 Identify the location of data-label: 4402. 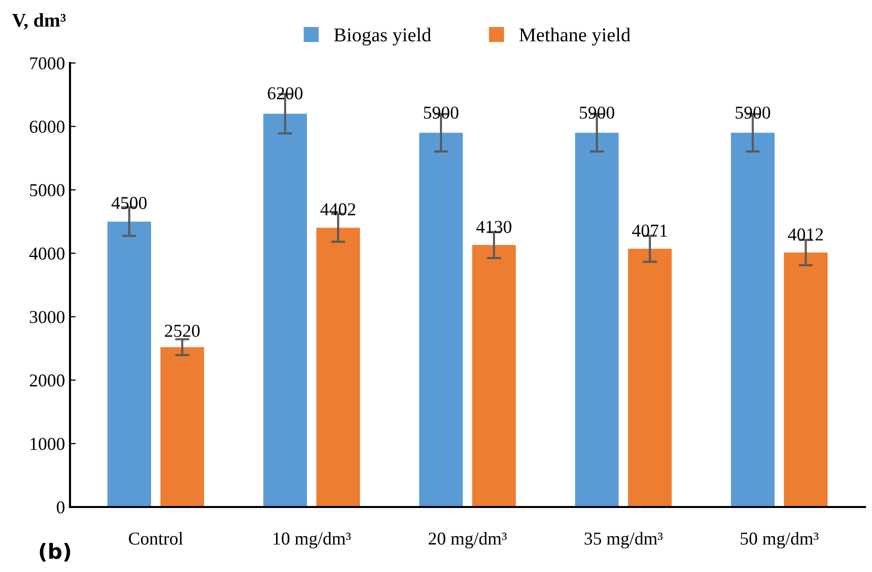
(338, 209).